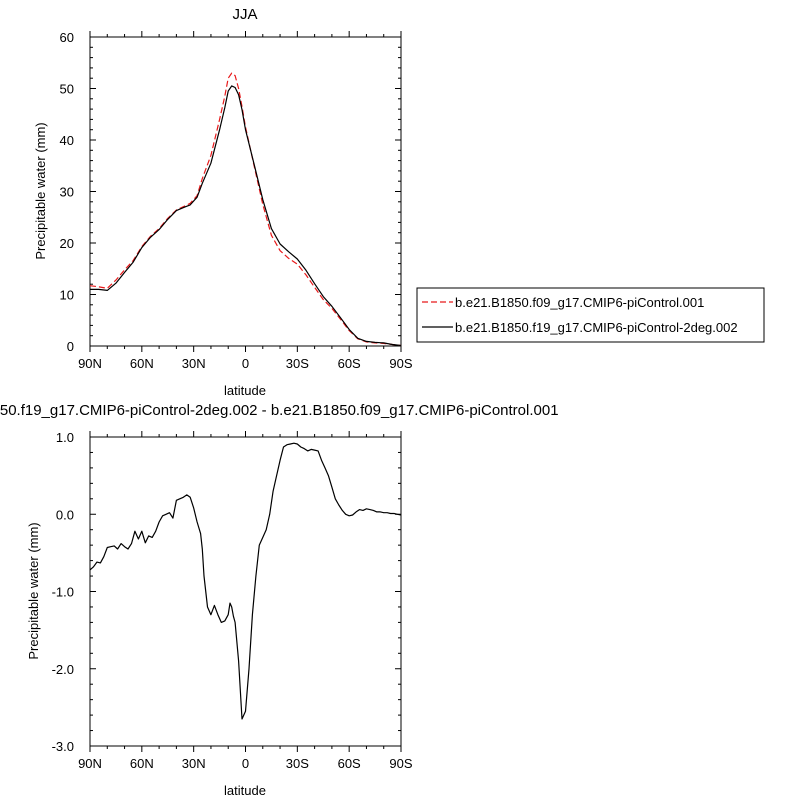  I want to click on legend-box, so click(590, 315).